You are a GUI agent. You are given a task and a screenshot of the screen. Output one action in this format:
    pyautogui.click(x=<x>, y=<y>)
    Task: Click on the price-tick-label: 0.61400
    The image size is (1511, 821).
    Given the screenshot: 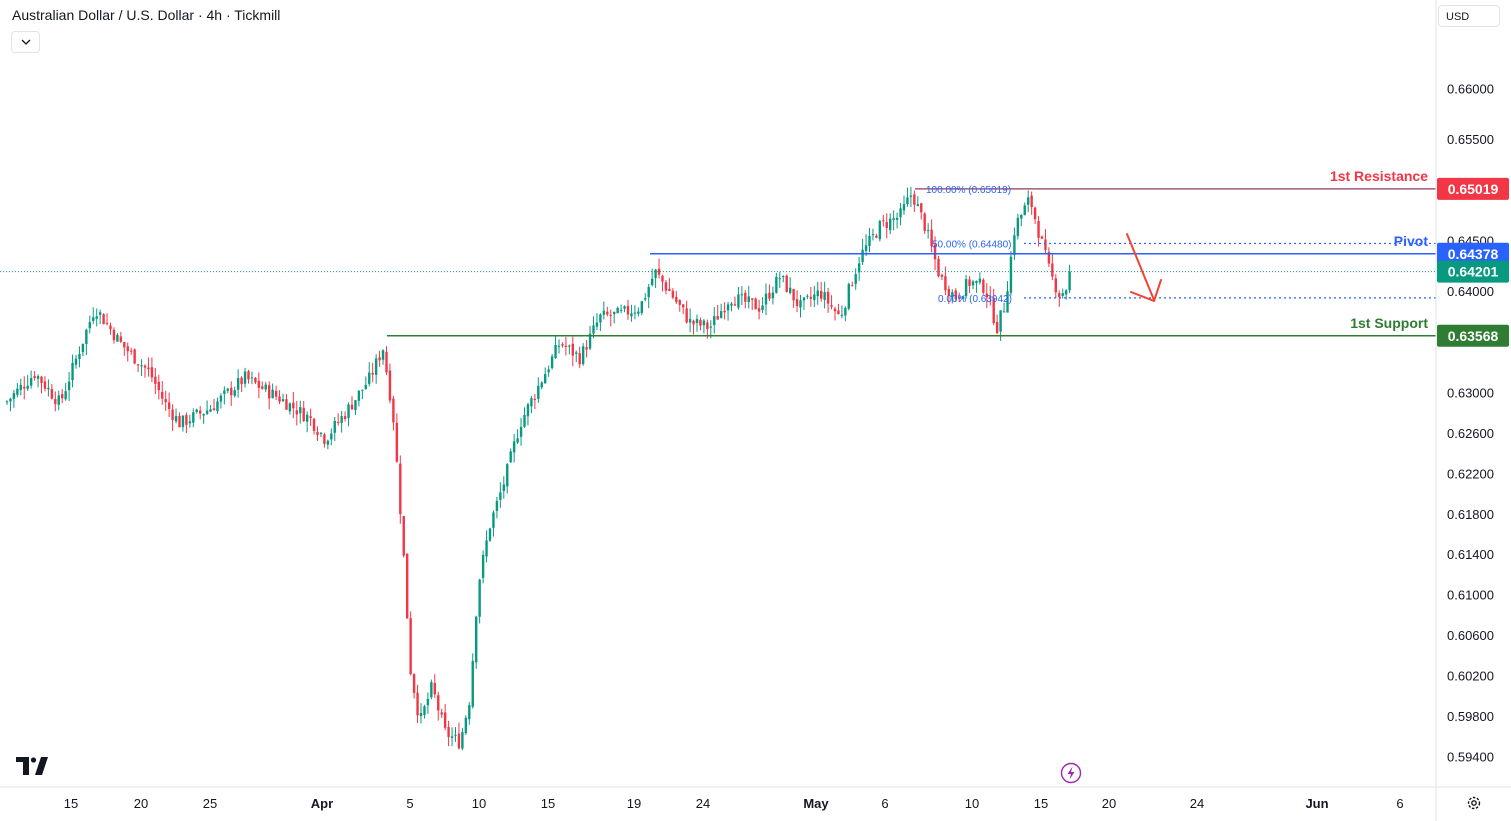 What is the action you would take?
    pyautogui.click(x=1470, y=554)
    